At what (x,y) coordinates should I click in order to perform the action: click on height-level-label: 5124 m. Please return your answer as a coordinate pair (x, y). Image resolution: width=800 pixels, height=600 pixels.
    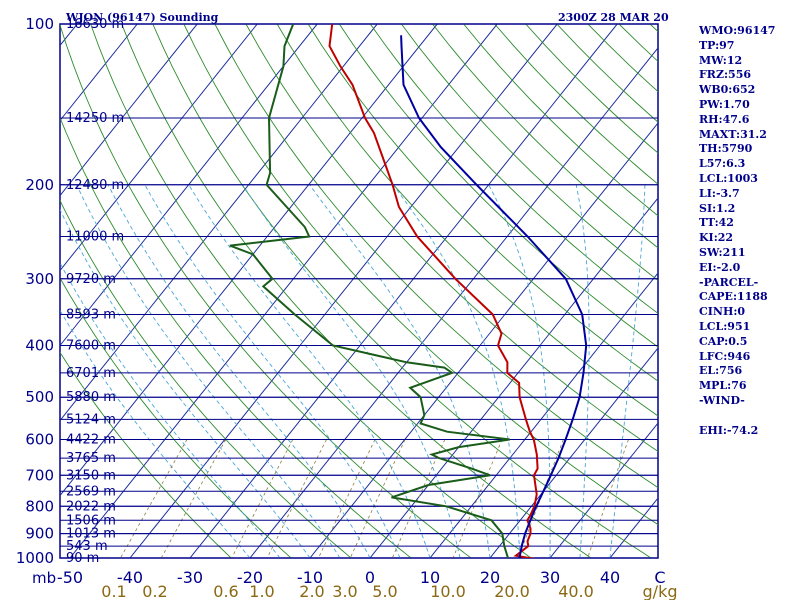
    Looking at the image, I should click on (91, 419).